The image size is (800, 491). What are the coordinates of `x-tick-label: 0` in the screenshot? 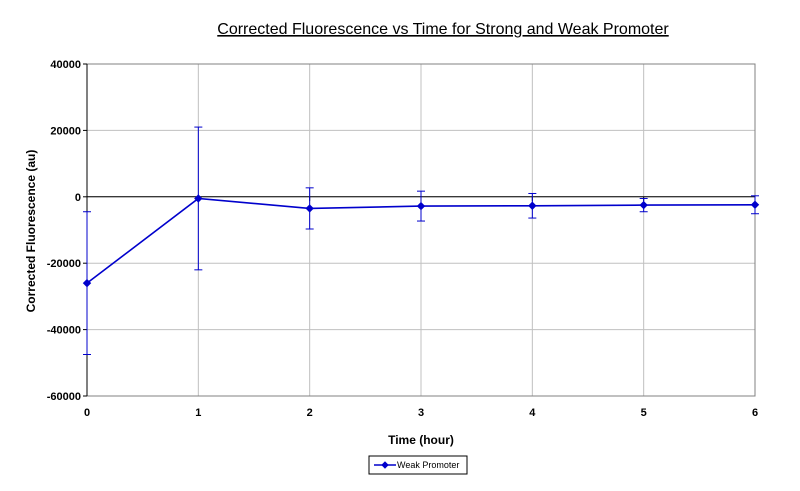 It's located at (87, 413).